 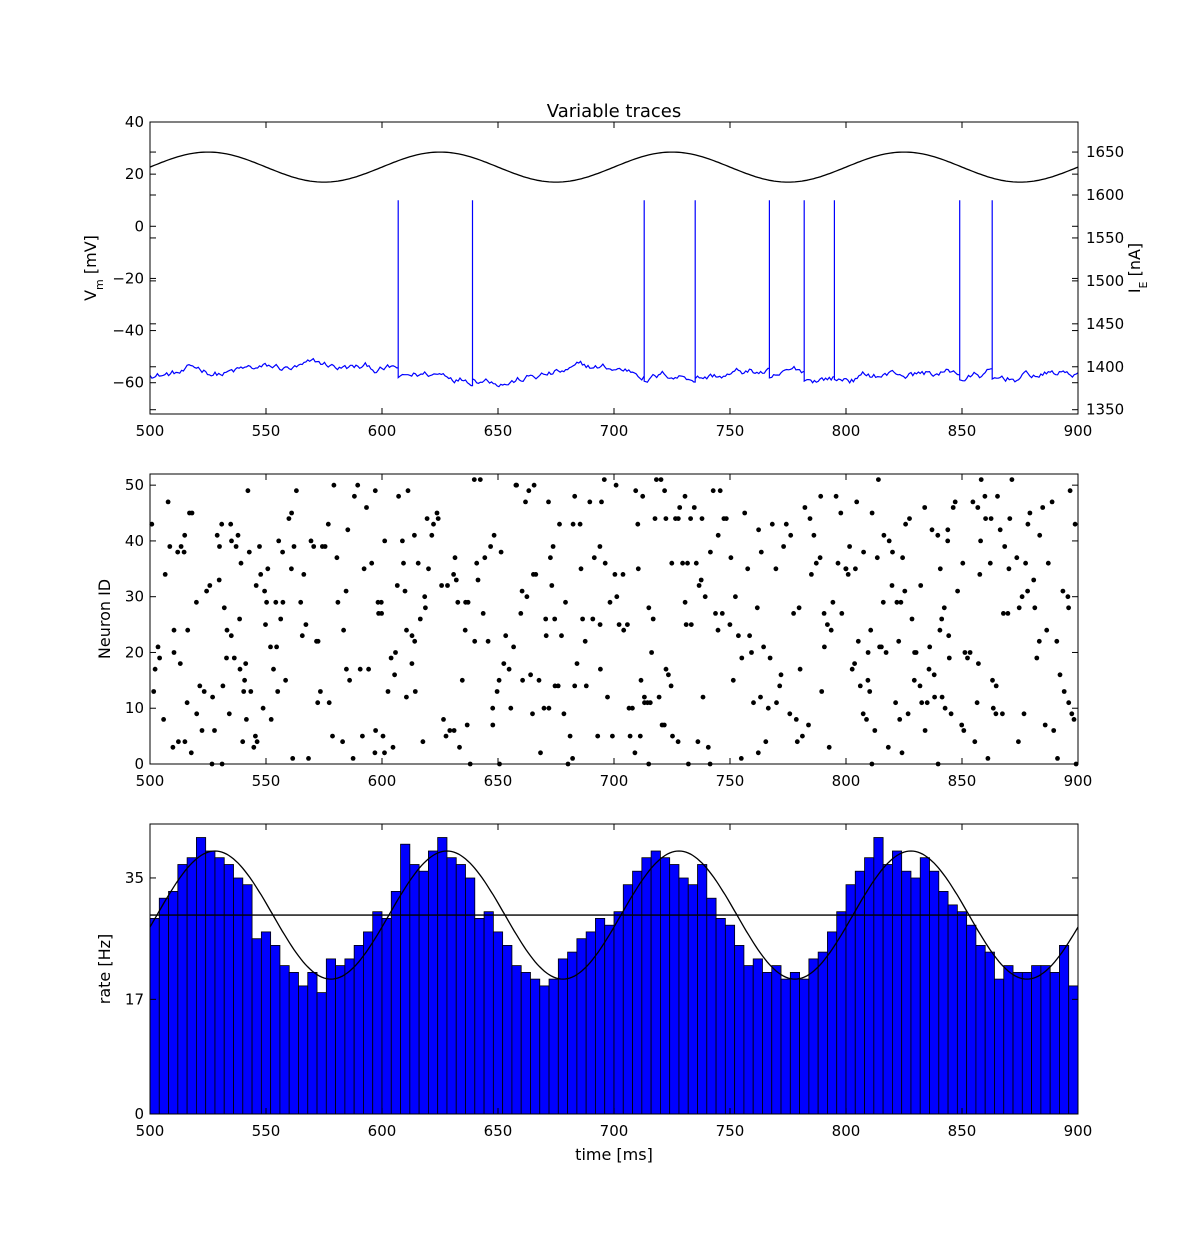 I want to click on y2-tick-label: 1600, so click(x=1105, y=195).